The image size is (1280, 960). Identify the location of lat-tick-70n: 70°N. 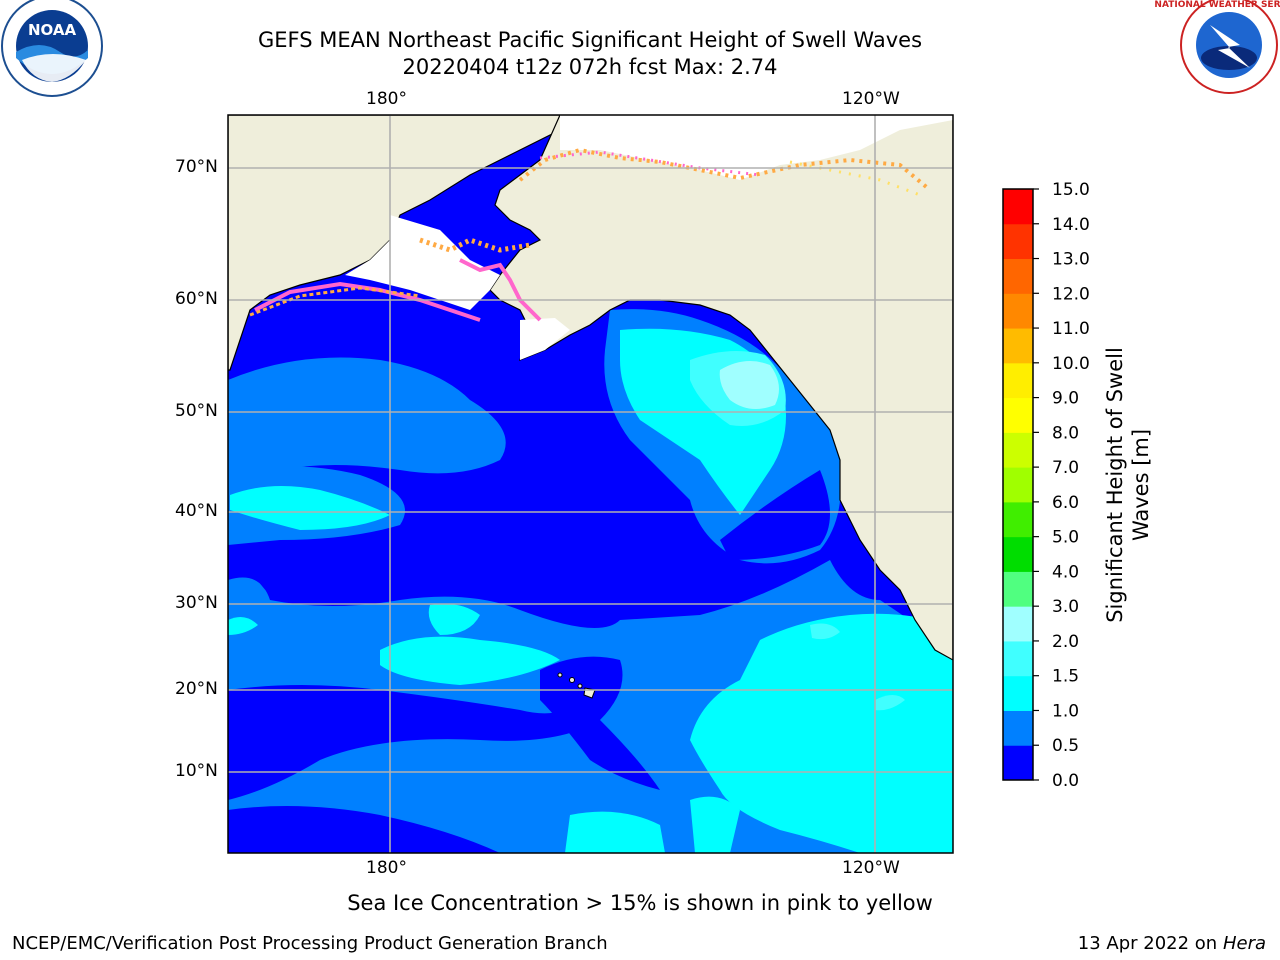
(196, 167).